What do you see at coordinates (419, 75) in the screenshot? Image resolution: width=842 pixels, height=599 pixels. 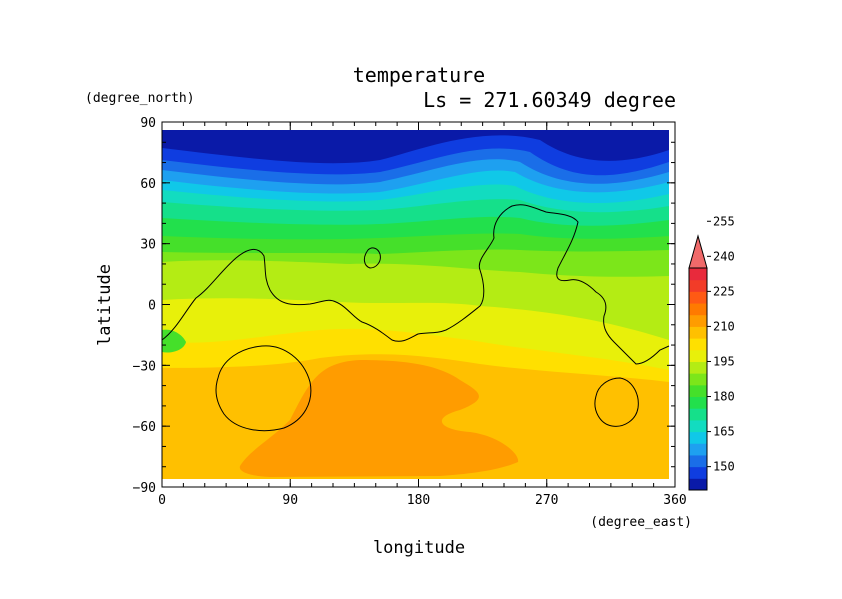 I see `chart-title: temperature` at bounding box center [419, 75].